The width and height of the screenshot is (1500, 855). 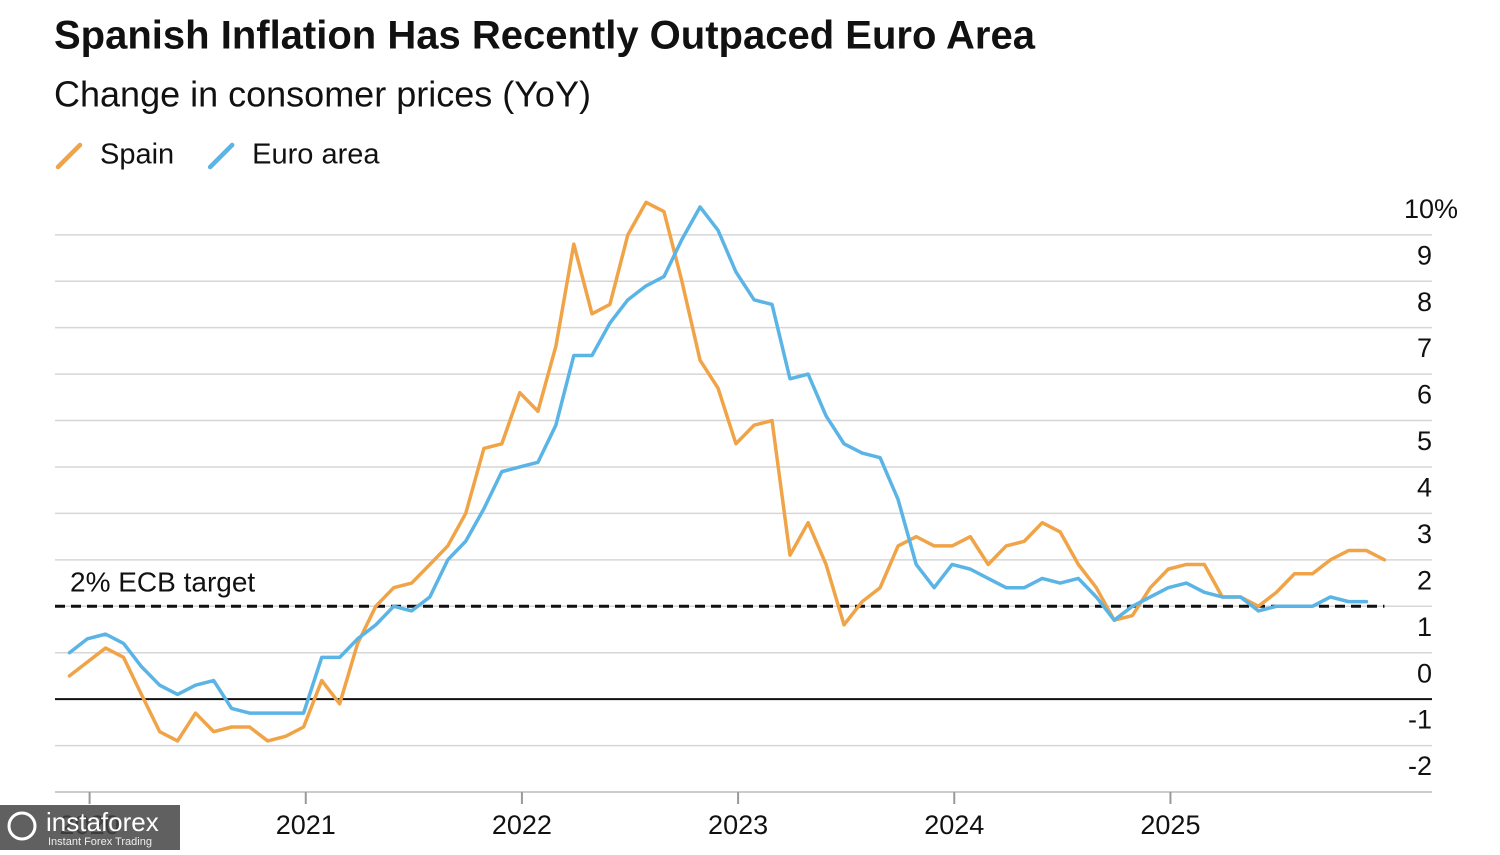 What do you see at coordinates (1424, 441) in the screenshot?
I see `y-tick-label: 5` at bounding box center [1424, 441].